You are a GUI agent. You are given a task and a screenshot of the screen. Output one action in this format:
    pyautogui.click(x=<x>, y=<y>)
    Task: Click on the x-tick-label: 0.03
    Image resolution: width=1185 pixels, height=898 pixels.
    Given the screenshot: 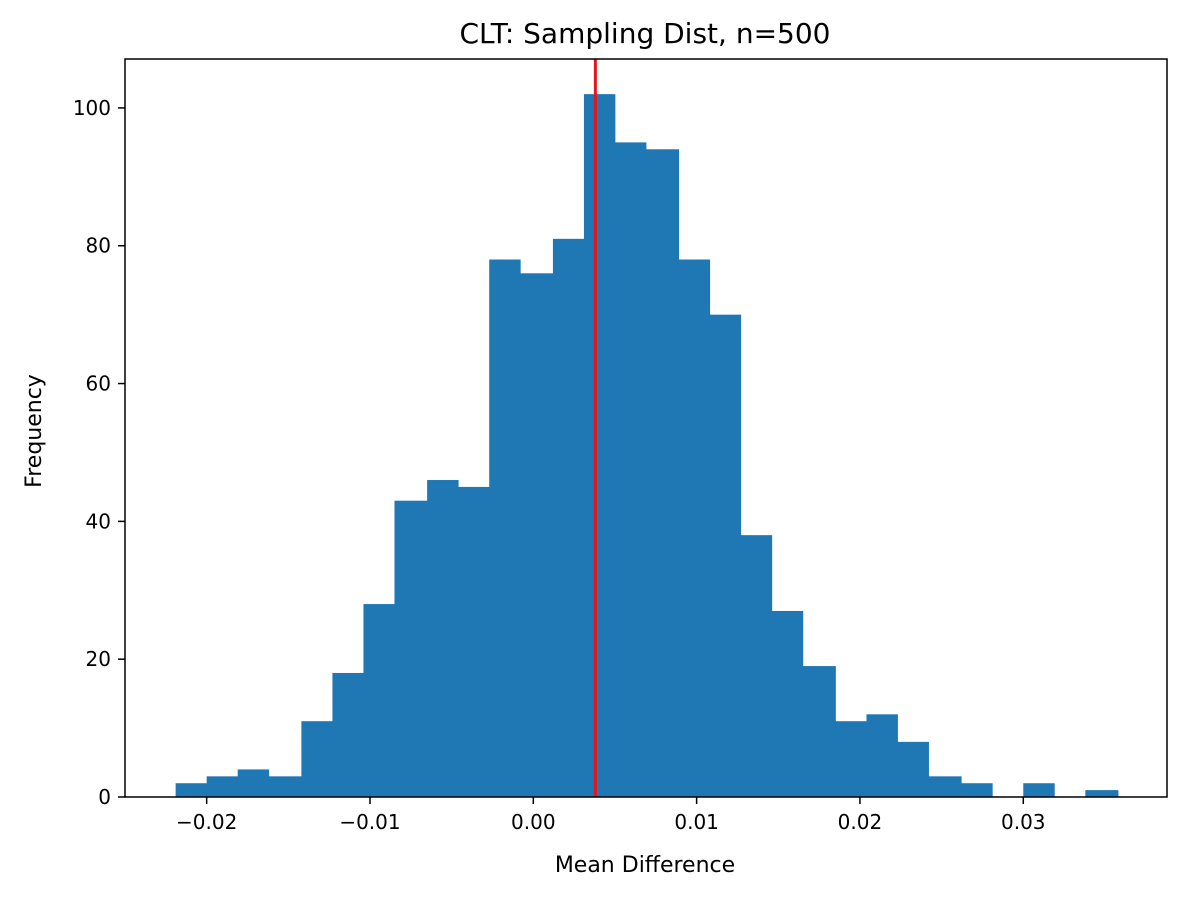 What is the action you would take?
    pyautogui.click(x=1023, y=822)
    